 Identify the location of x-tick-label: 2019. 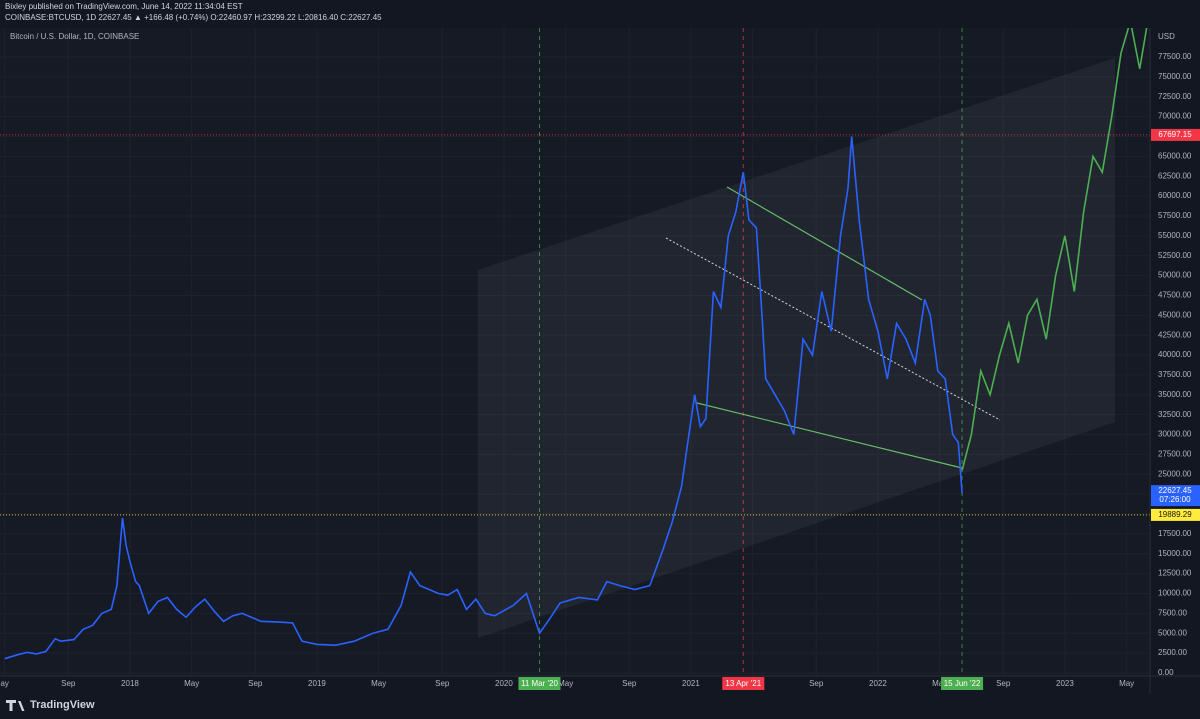
(317, 683).